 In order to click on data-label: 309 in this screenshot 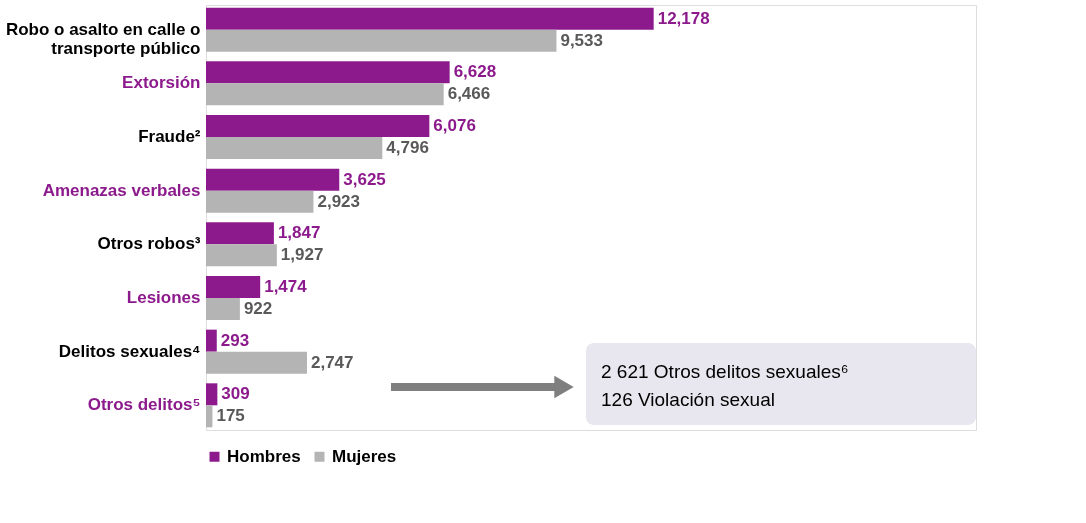, I will do `click(235, 394)`.